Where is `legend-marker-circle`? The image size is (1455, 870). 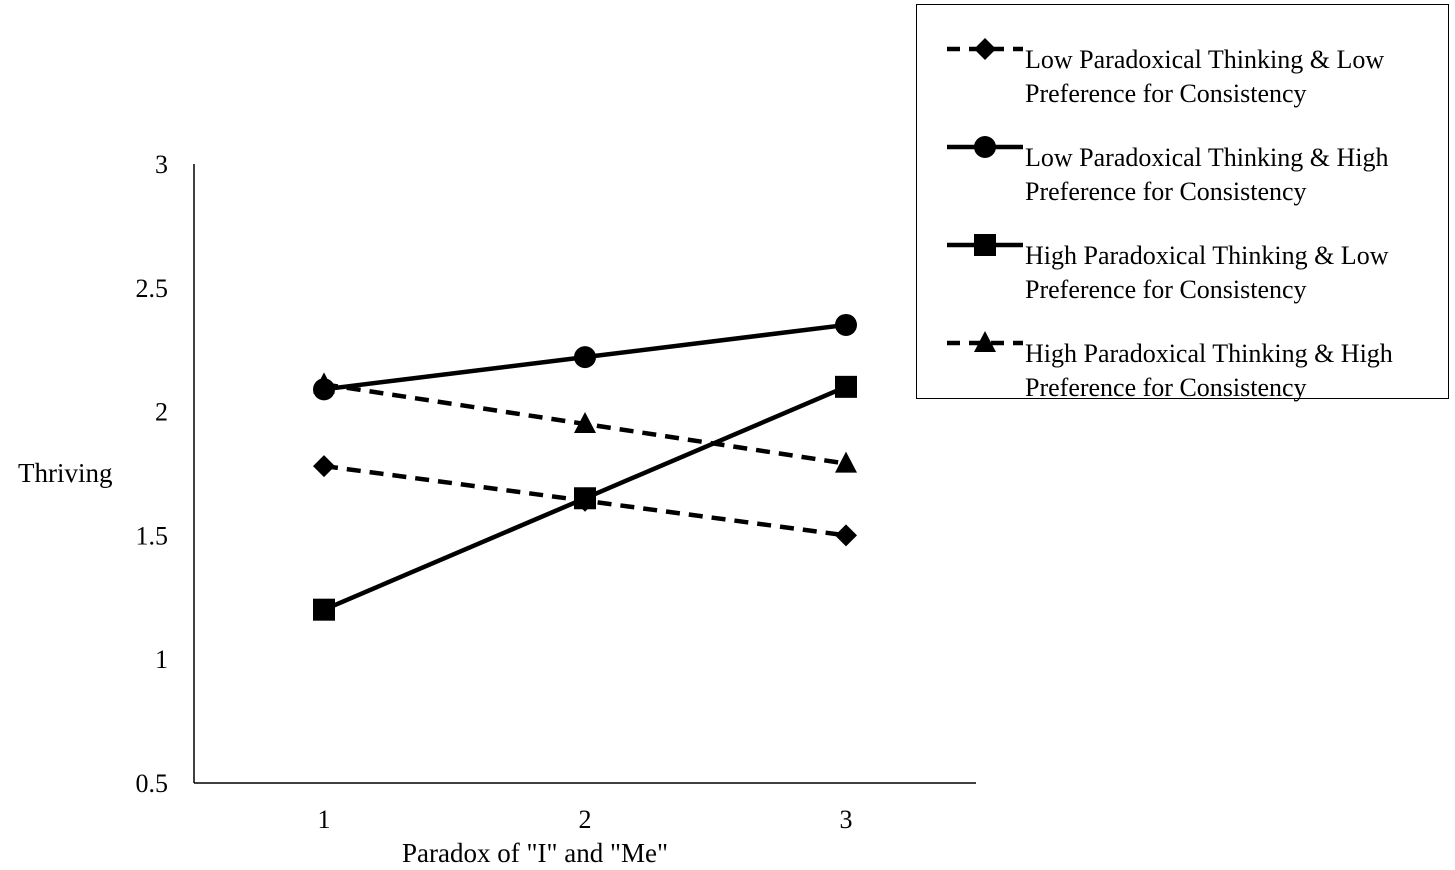
legend-marker-circle is located at coordinates (985, 147).